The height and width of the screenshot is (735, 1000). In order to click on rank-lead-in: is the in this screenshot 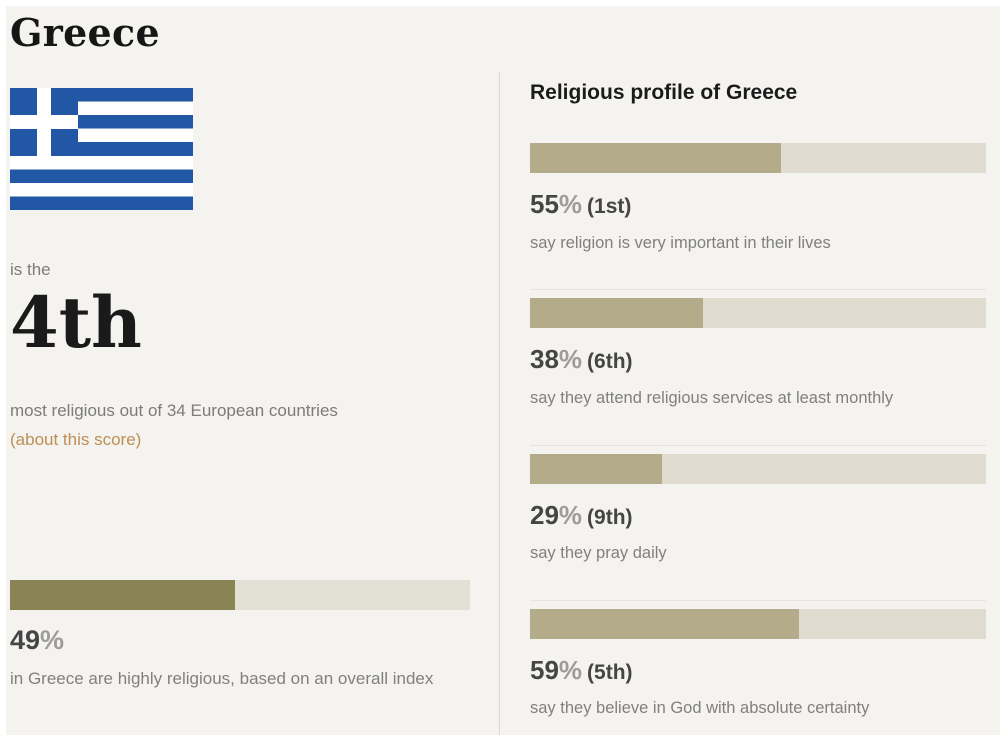, I will do `click(30, 269)`.